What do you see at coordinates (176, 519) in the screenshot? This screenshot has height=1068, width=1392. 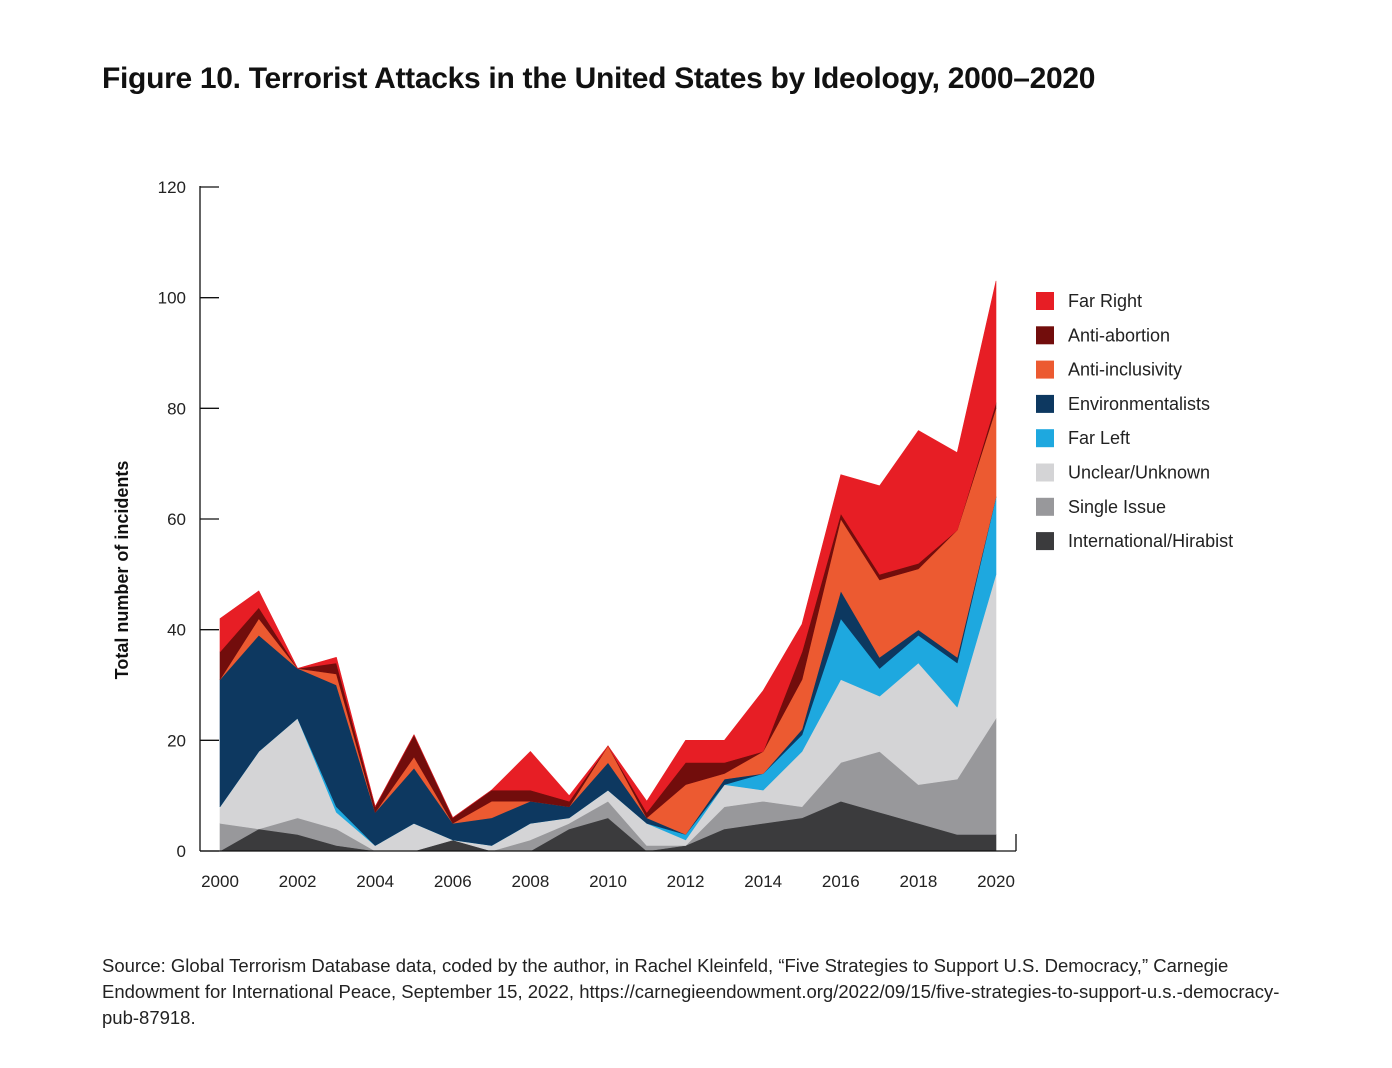 I see `y-tick-label-60: 60` at bounding box center [176, 519].